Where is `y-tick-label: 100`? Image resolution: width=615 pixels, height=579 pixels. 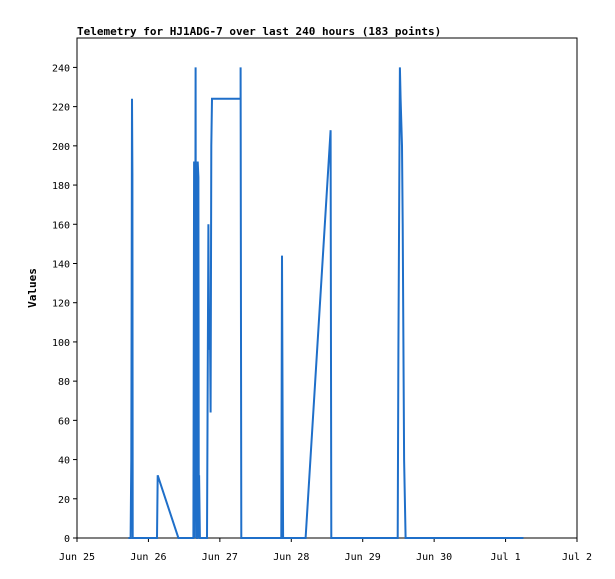 y-tick-label: 100 is located at coordinates (61, 343).